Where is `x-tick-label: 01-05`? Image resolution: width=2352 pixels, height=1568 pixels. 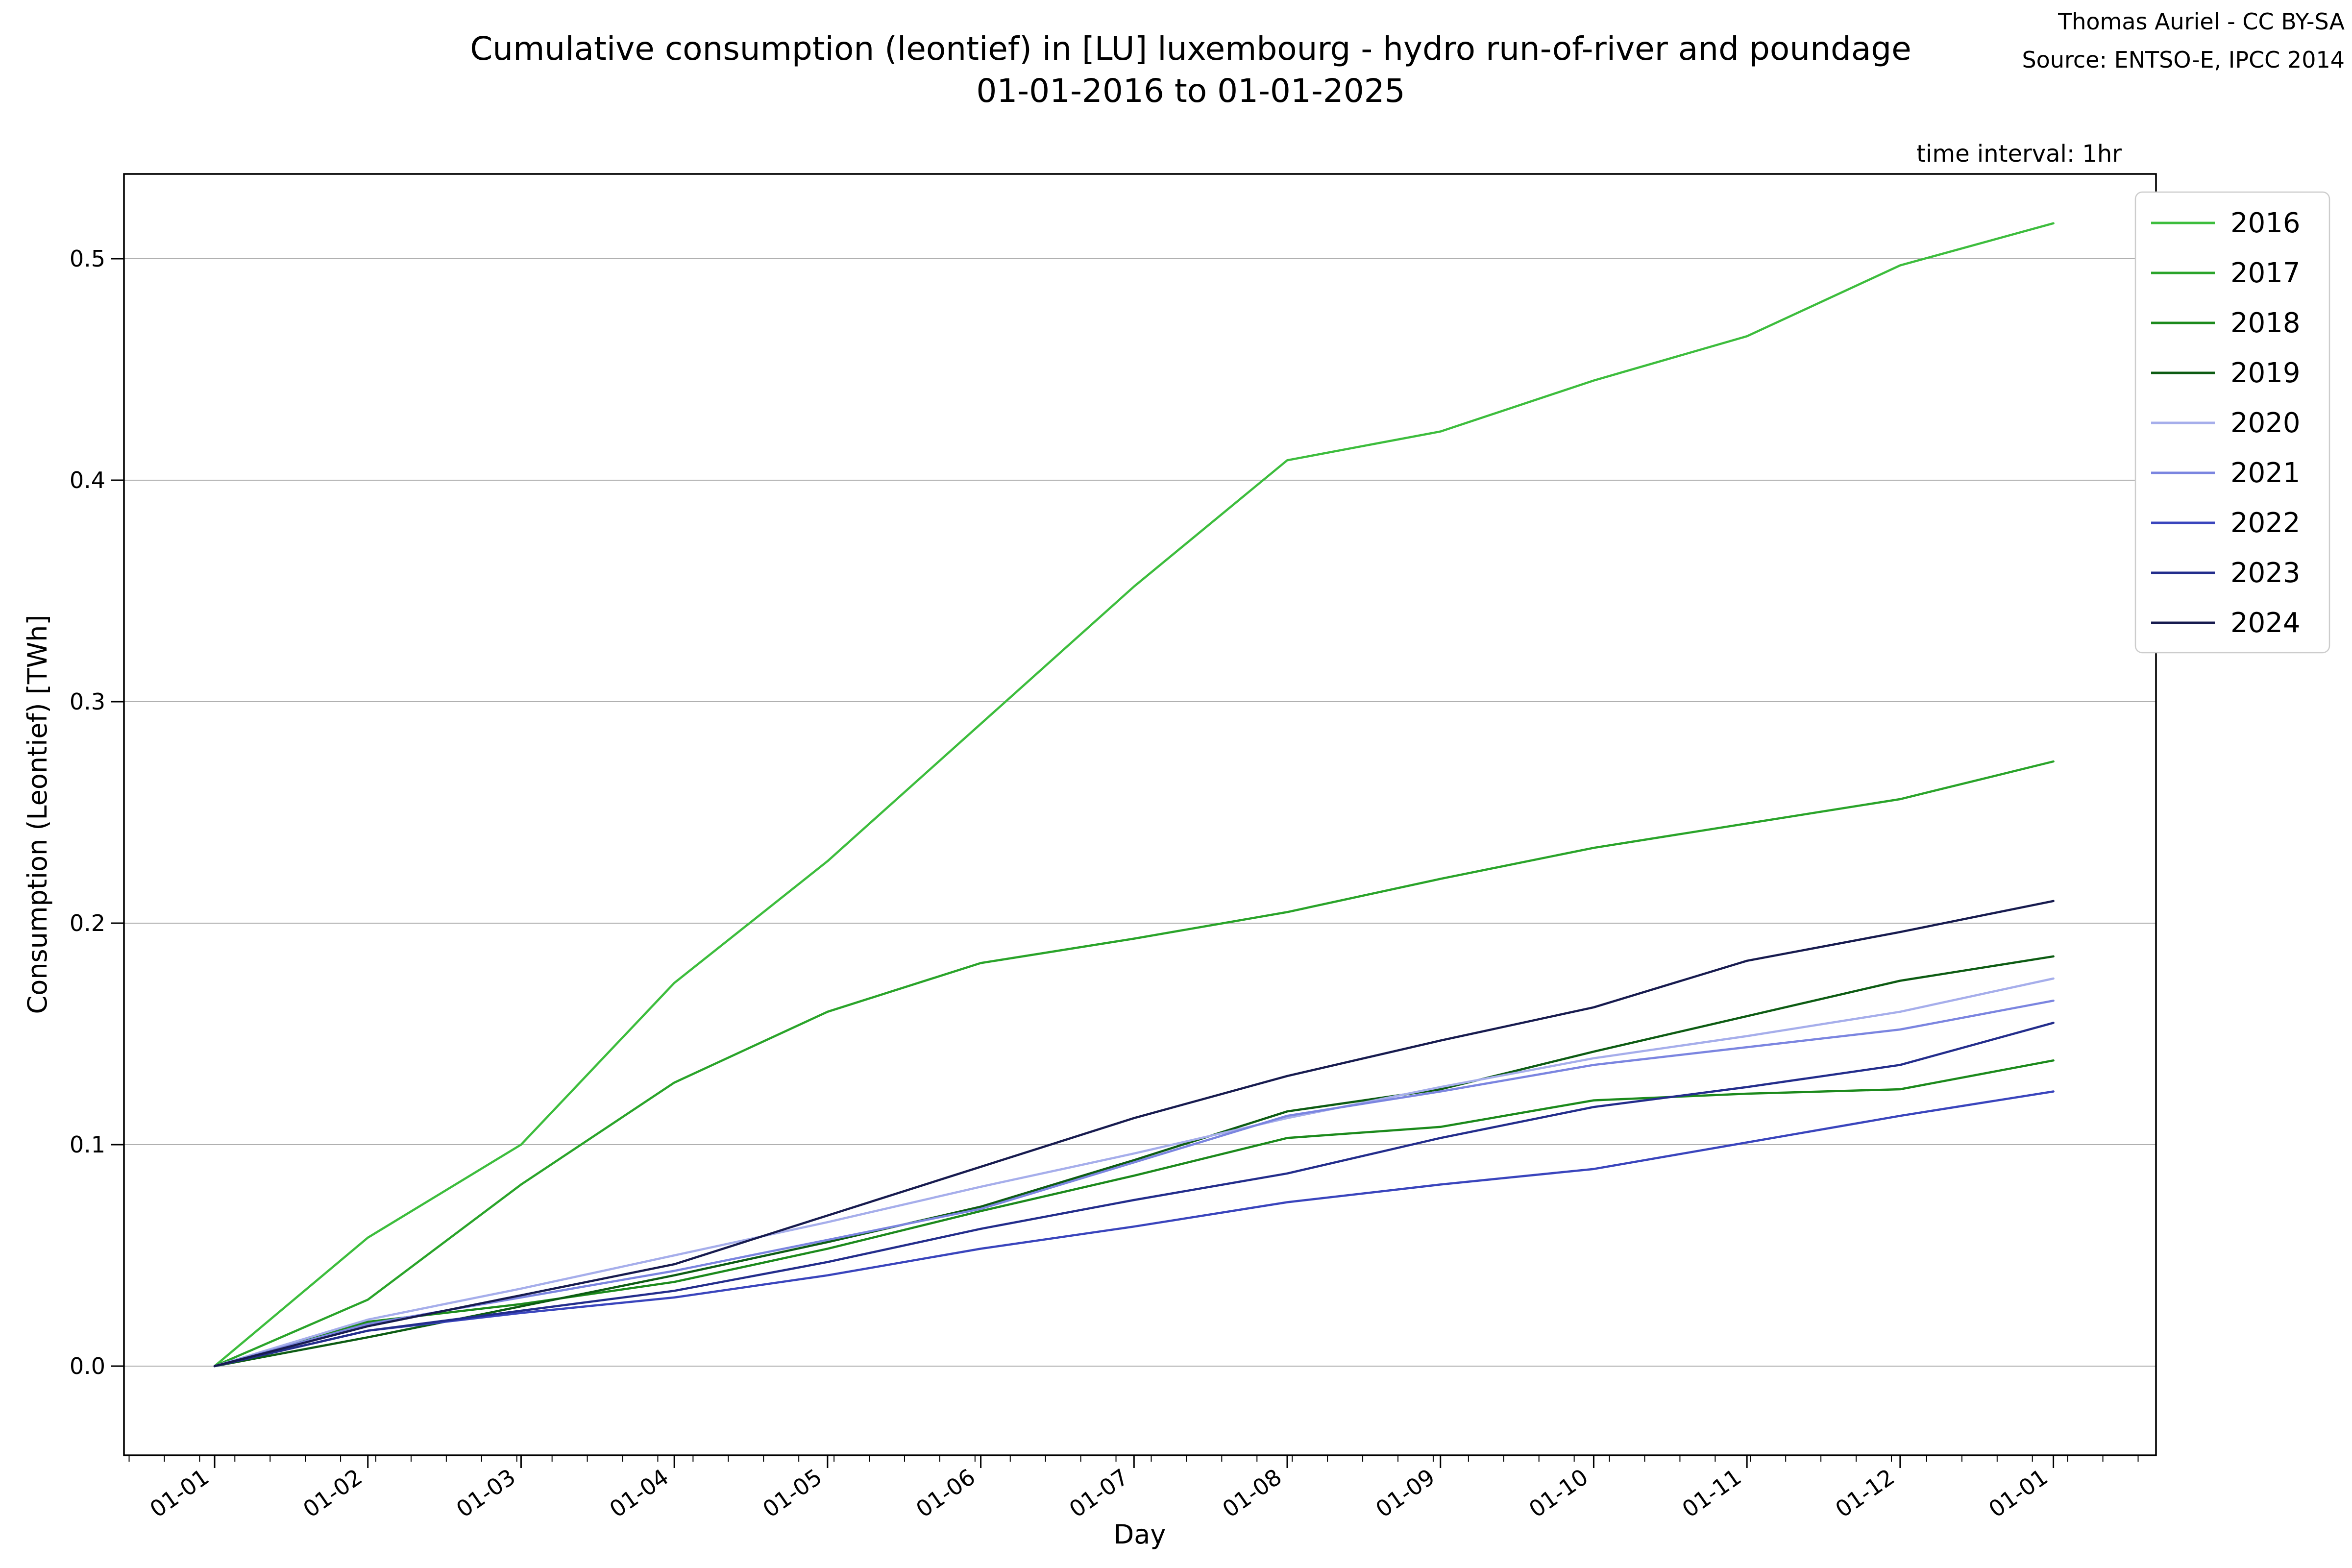
x-tick-label: 01-05 is located at coordinates (793, 1493).